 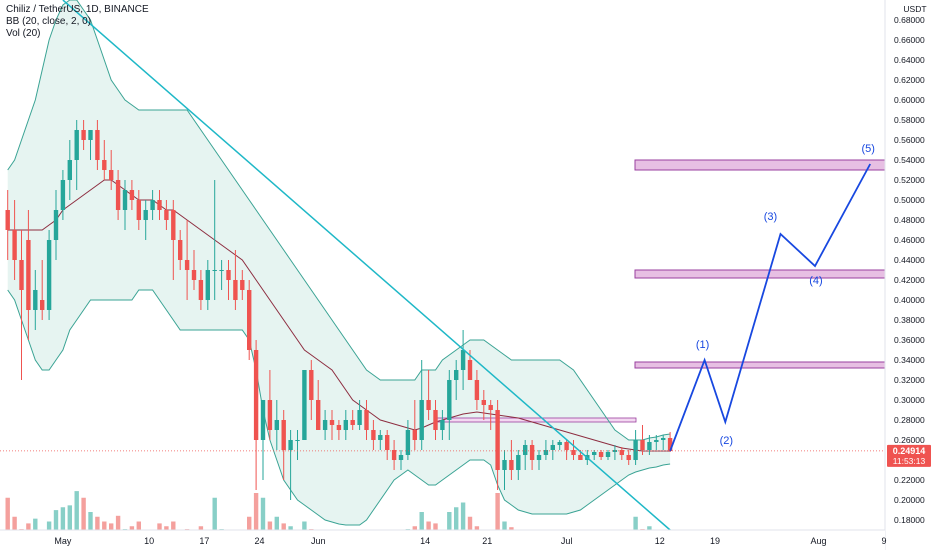 What do you see at coordinates (49, 21) in the screenshot?
I see `bb-indicator-label: BB (20, close, 2, 0)` at bounding box center [49, 21].